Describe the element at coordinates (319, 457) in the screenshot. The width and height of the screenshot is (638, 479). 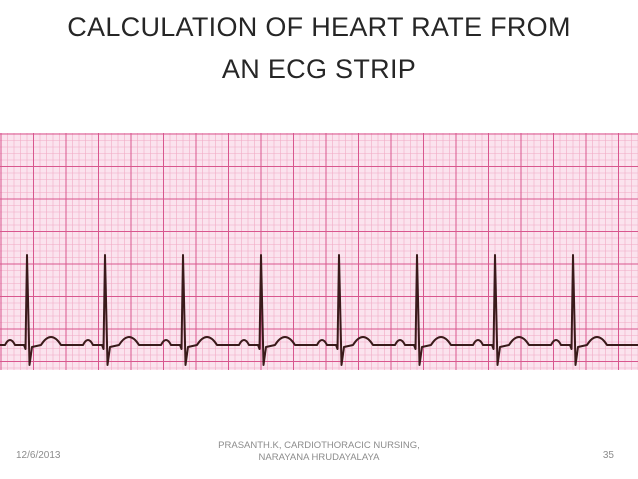
I see `footer-author-line-2: NARAYANA HRUDAYALAYA` at that location.